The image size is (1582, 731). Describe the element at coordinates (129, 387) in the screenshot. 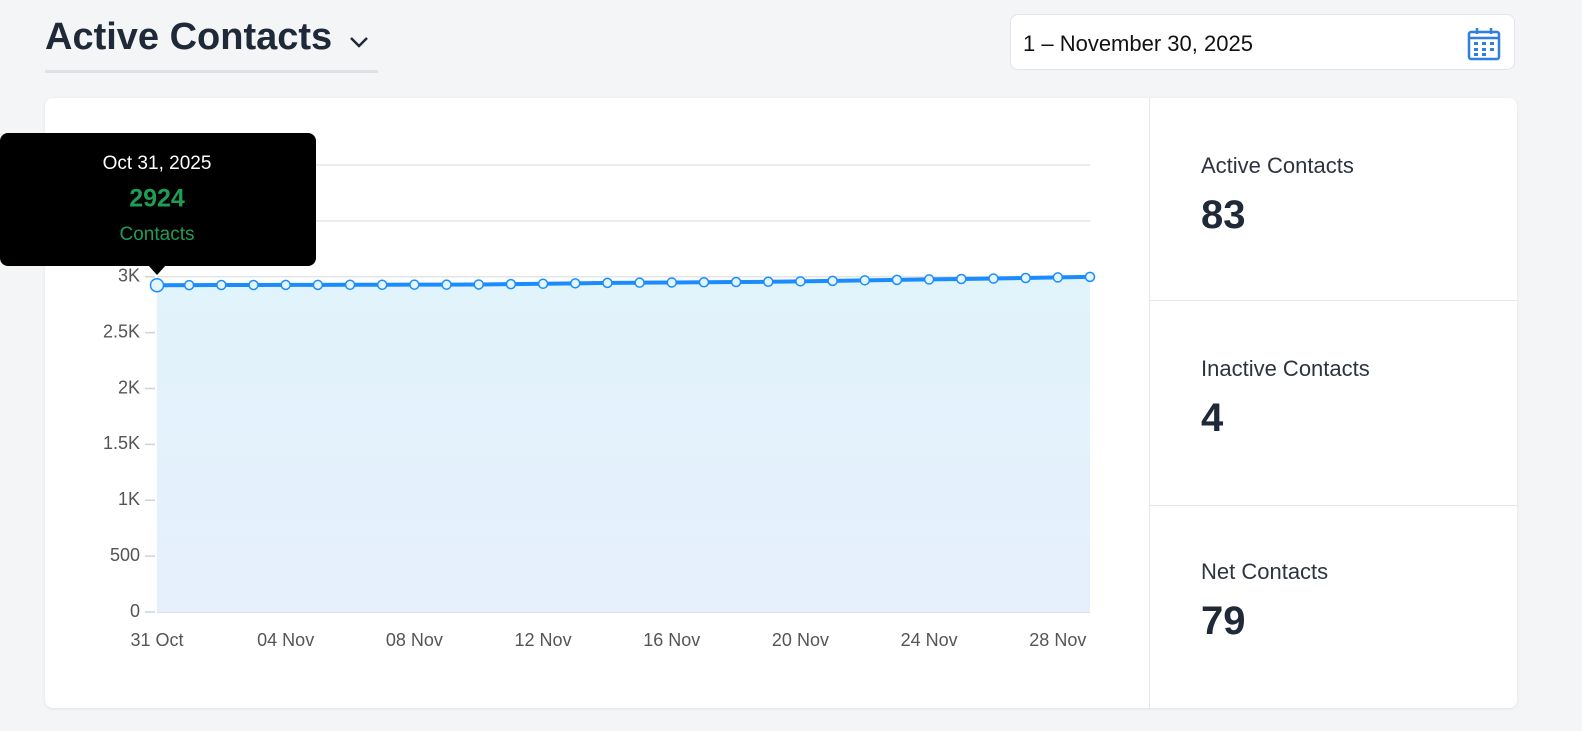

I see `y-tick-label: 2K` at that location.